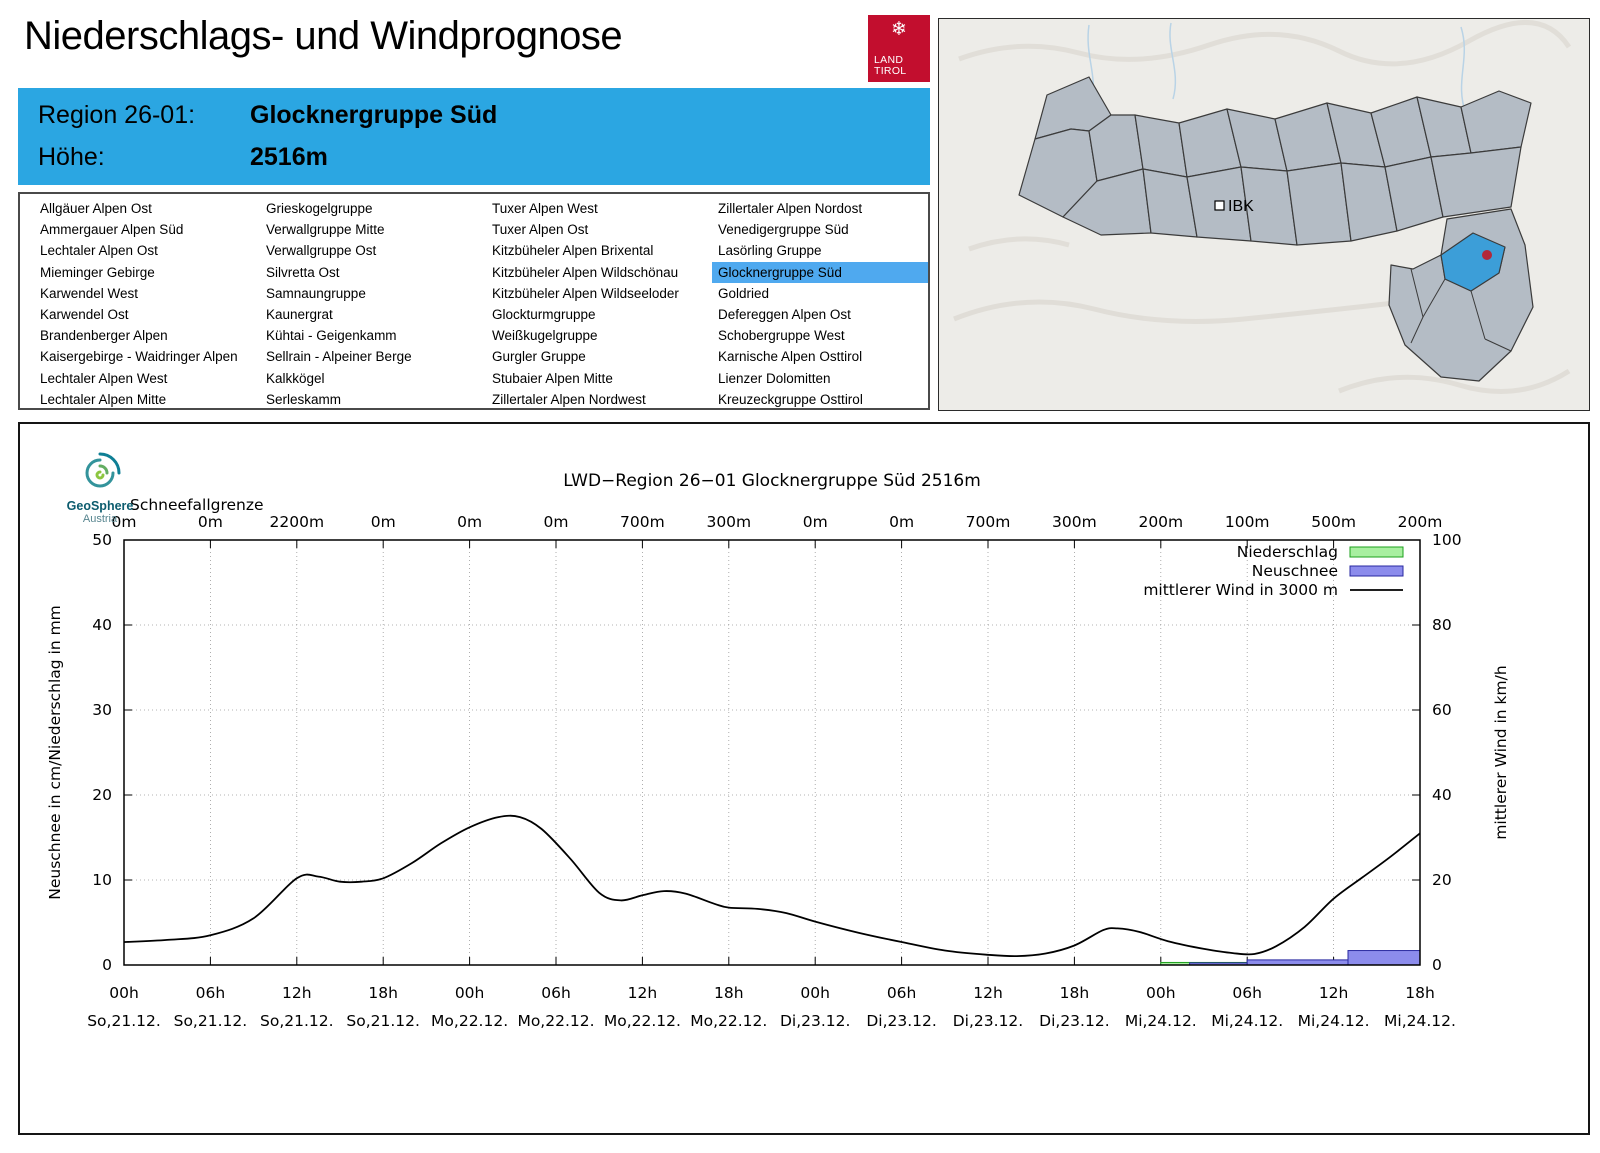 The width and height of the screenshot is (1600, 1153). I want to click on region-item: Mieminger Gebirge, so click(97, 272).